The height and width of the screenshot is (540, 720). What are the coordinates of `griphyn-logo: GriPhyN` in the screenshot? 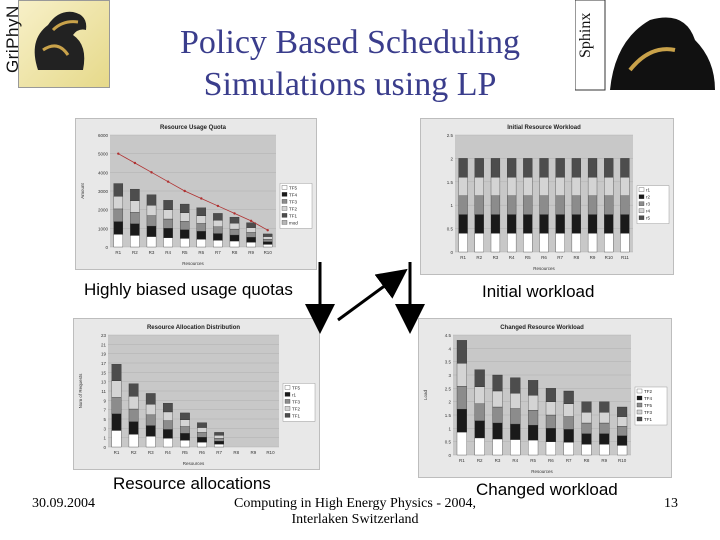 It's located at (55, 44).